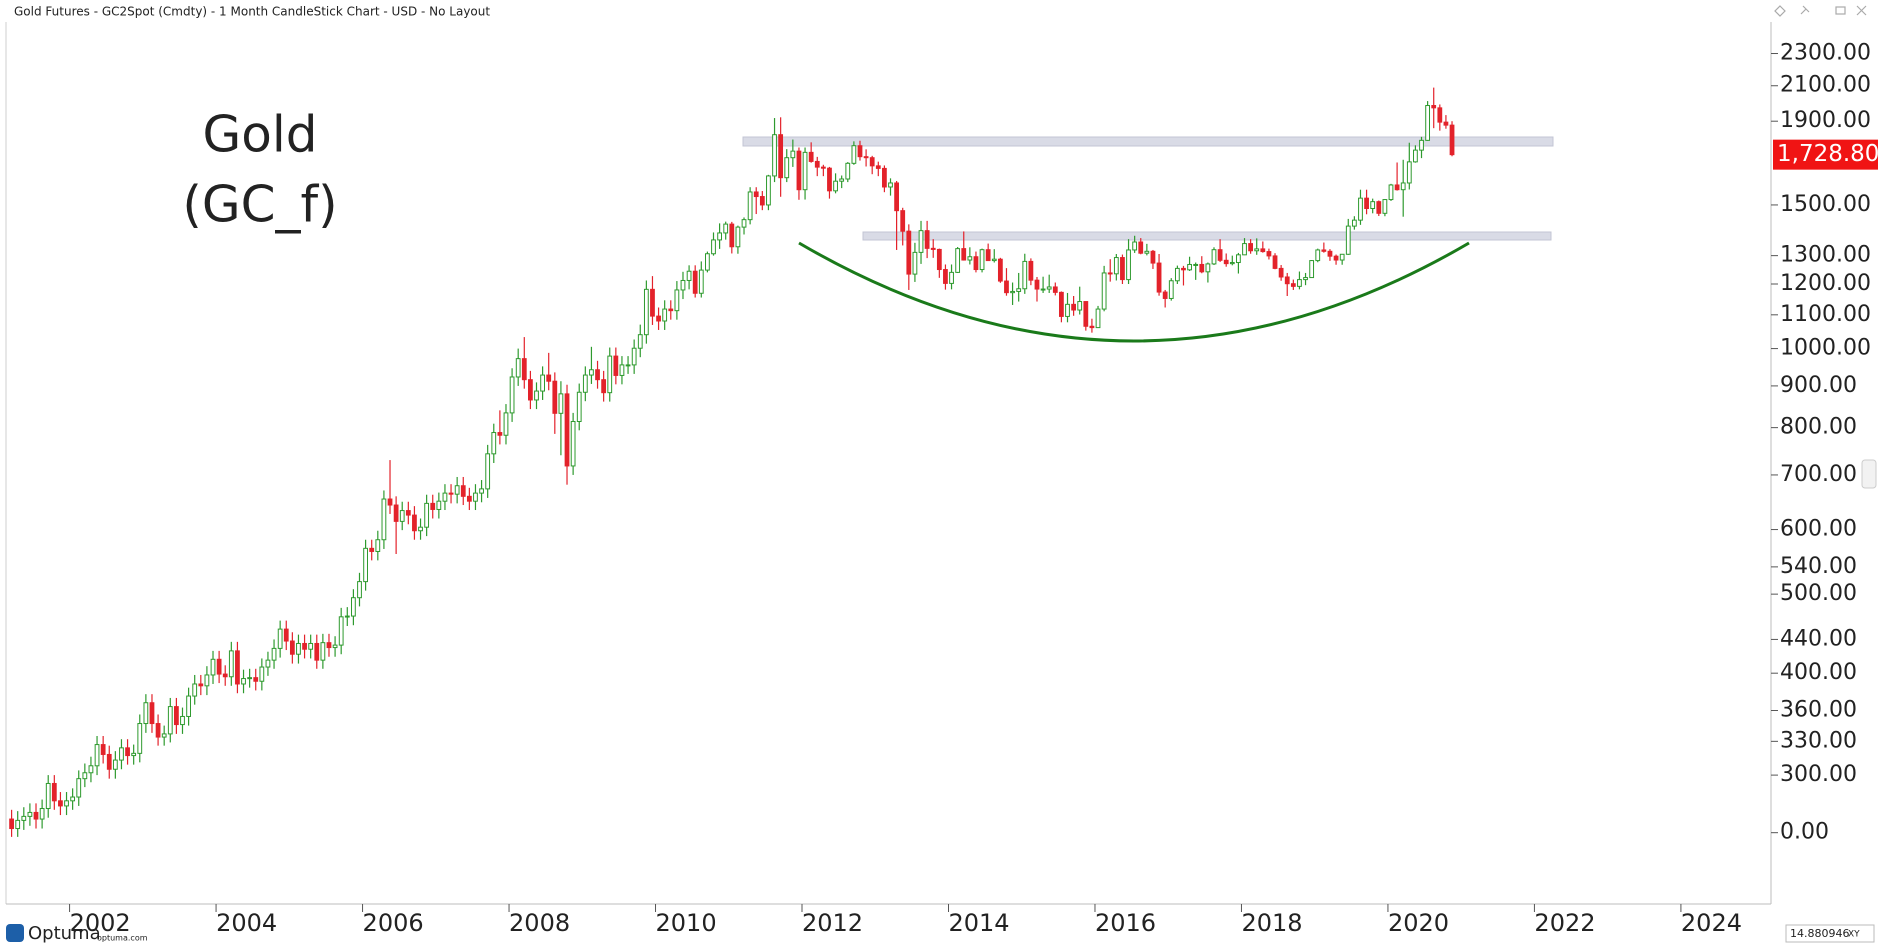 This screenshot has width=1878, height=947. I want to click on support-band, so click(1207, 236).